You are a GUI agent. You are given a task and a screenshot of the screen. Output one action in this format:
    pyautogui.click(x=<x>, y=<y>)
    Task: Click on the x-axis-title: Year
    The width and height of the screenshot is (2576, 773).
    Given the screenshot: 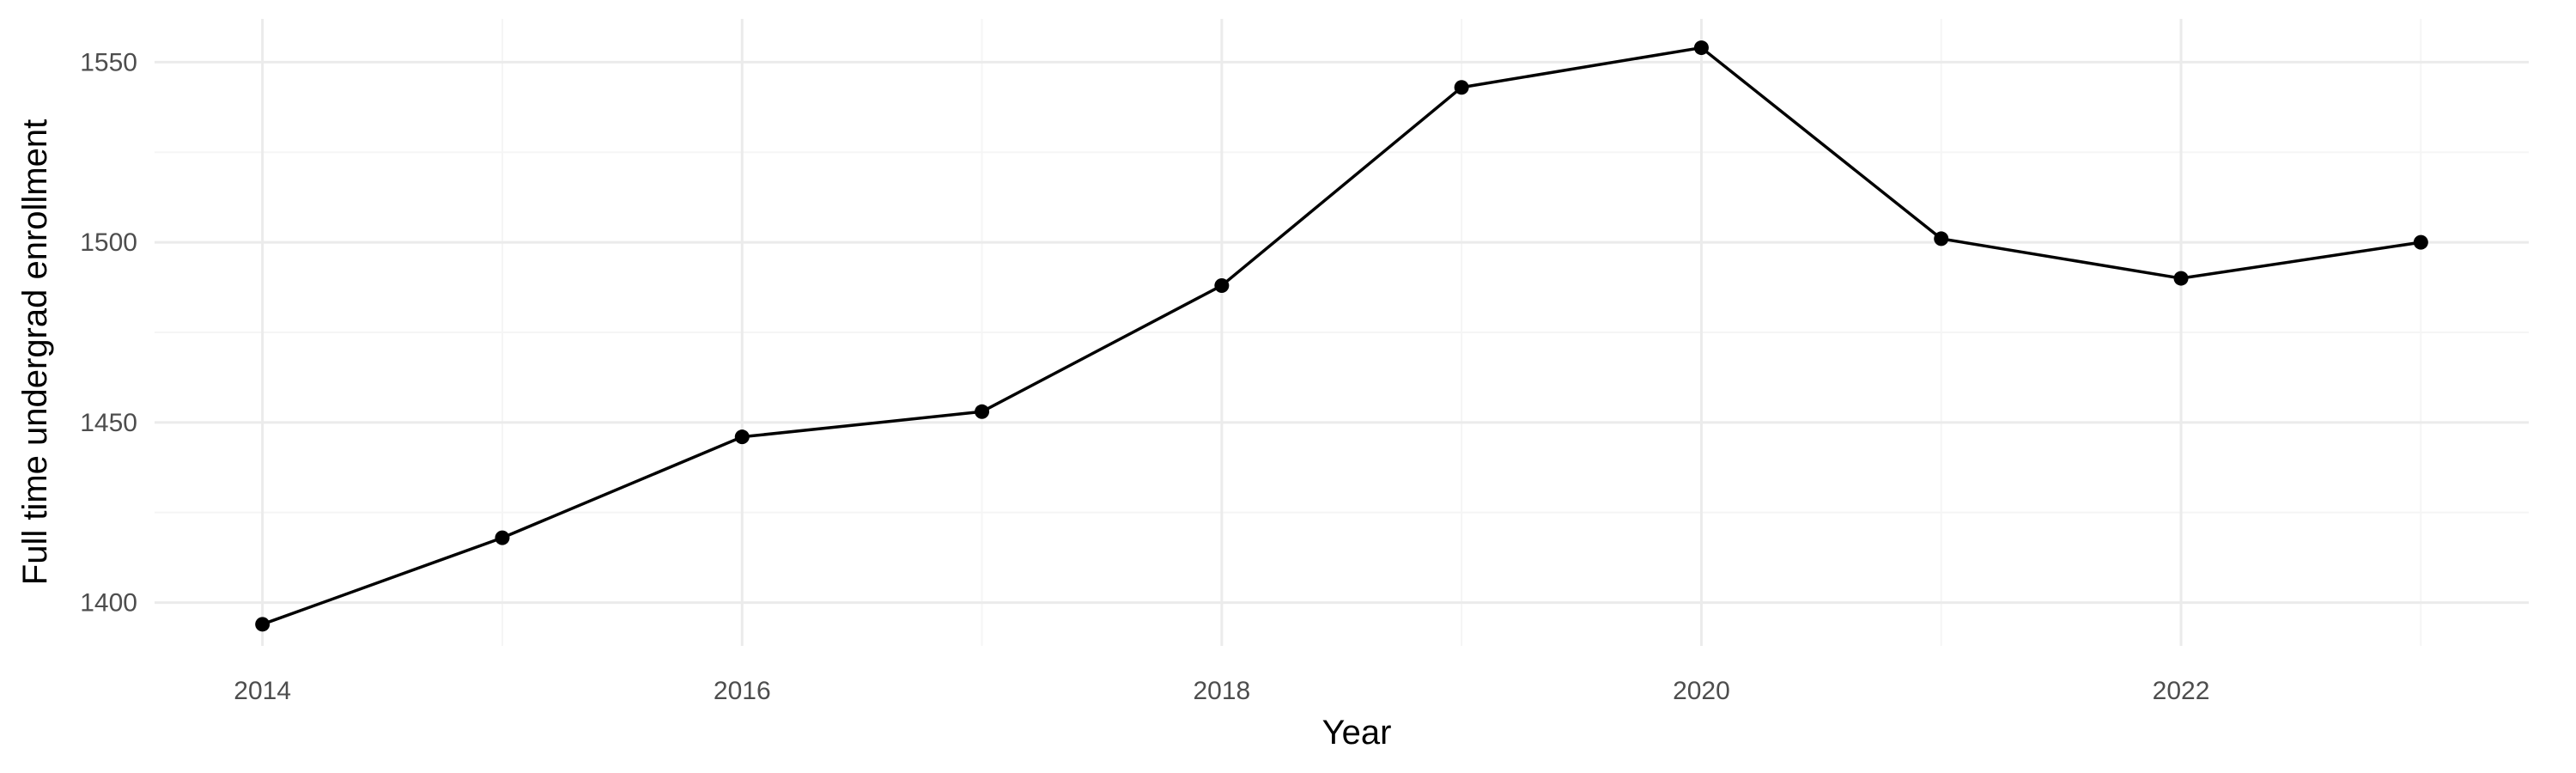 What is the action you would take?
    pyautogui.click(x=1357, y=733)
    